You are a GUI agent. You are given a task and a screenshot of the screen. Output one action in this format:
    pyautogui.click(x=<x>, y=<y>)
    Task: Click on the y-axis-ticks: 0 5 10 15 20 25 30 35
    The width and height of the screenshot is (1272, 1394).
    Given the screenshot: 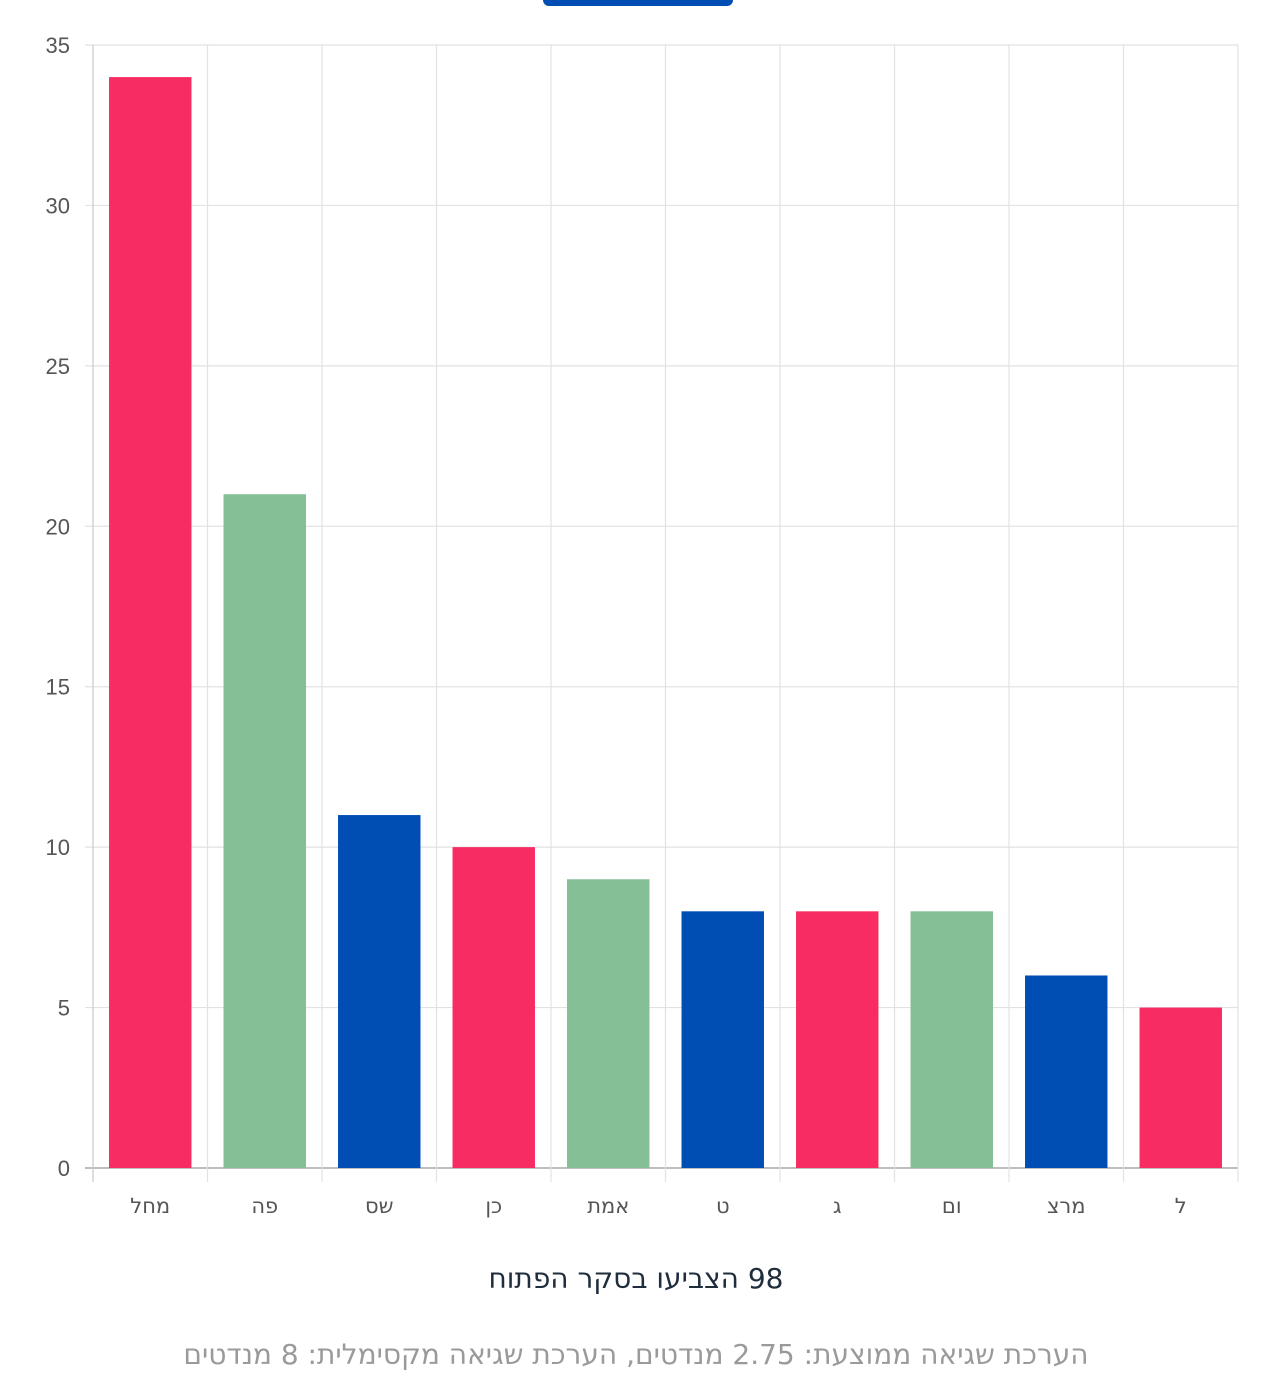 What is the action you would take?
    pyautogui.click(x=58, y=607)
    